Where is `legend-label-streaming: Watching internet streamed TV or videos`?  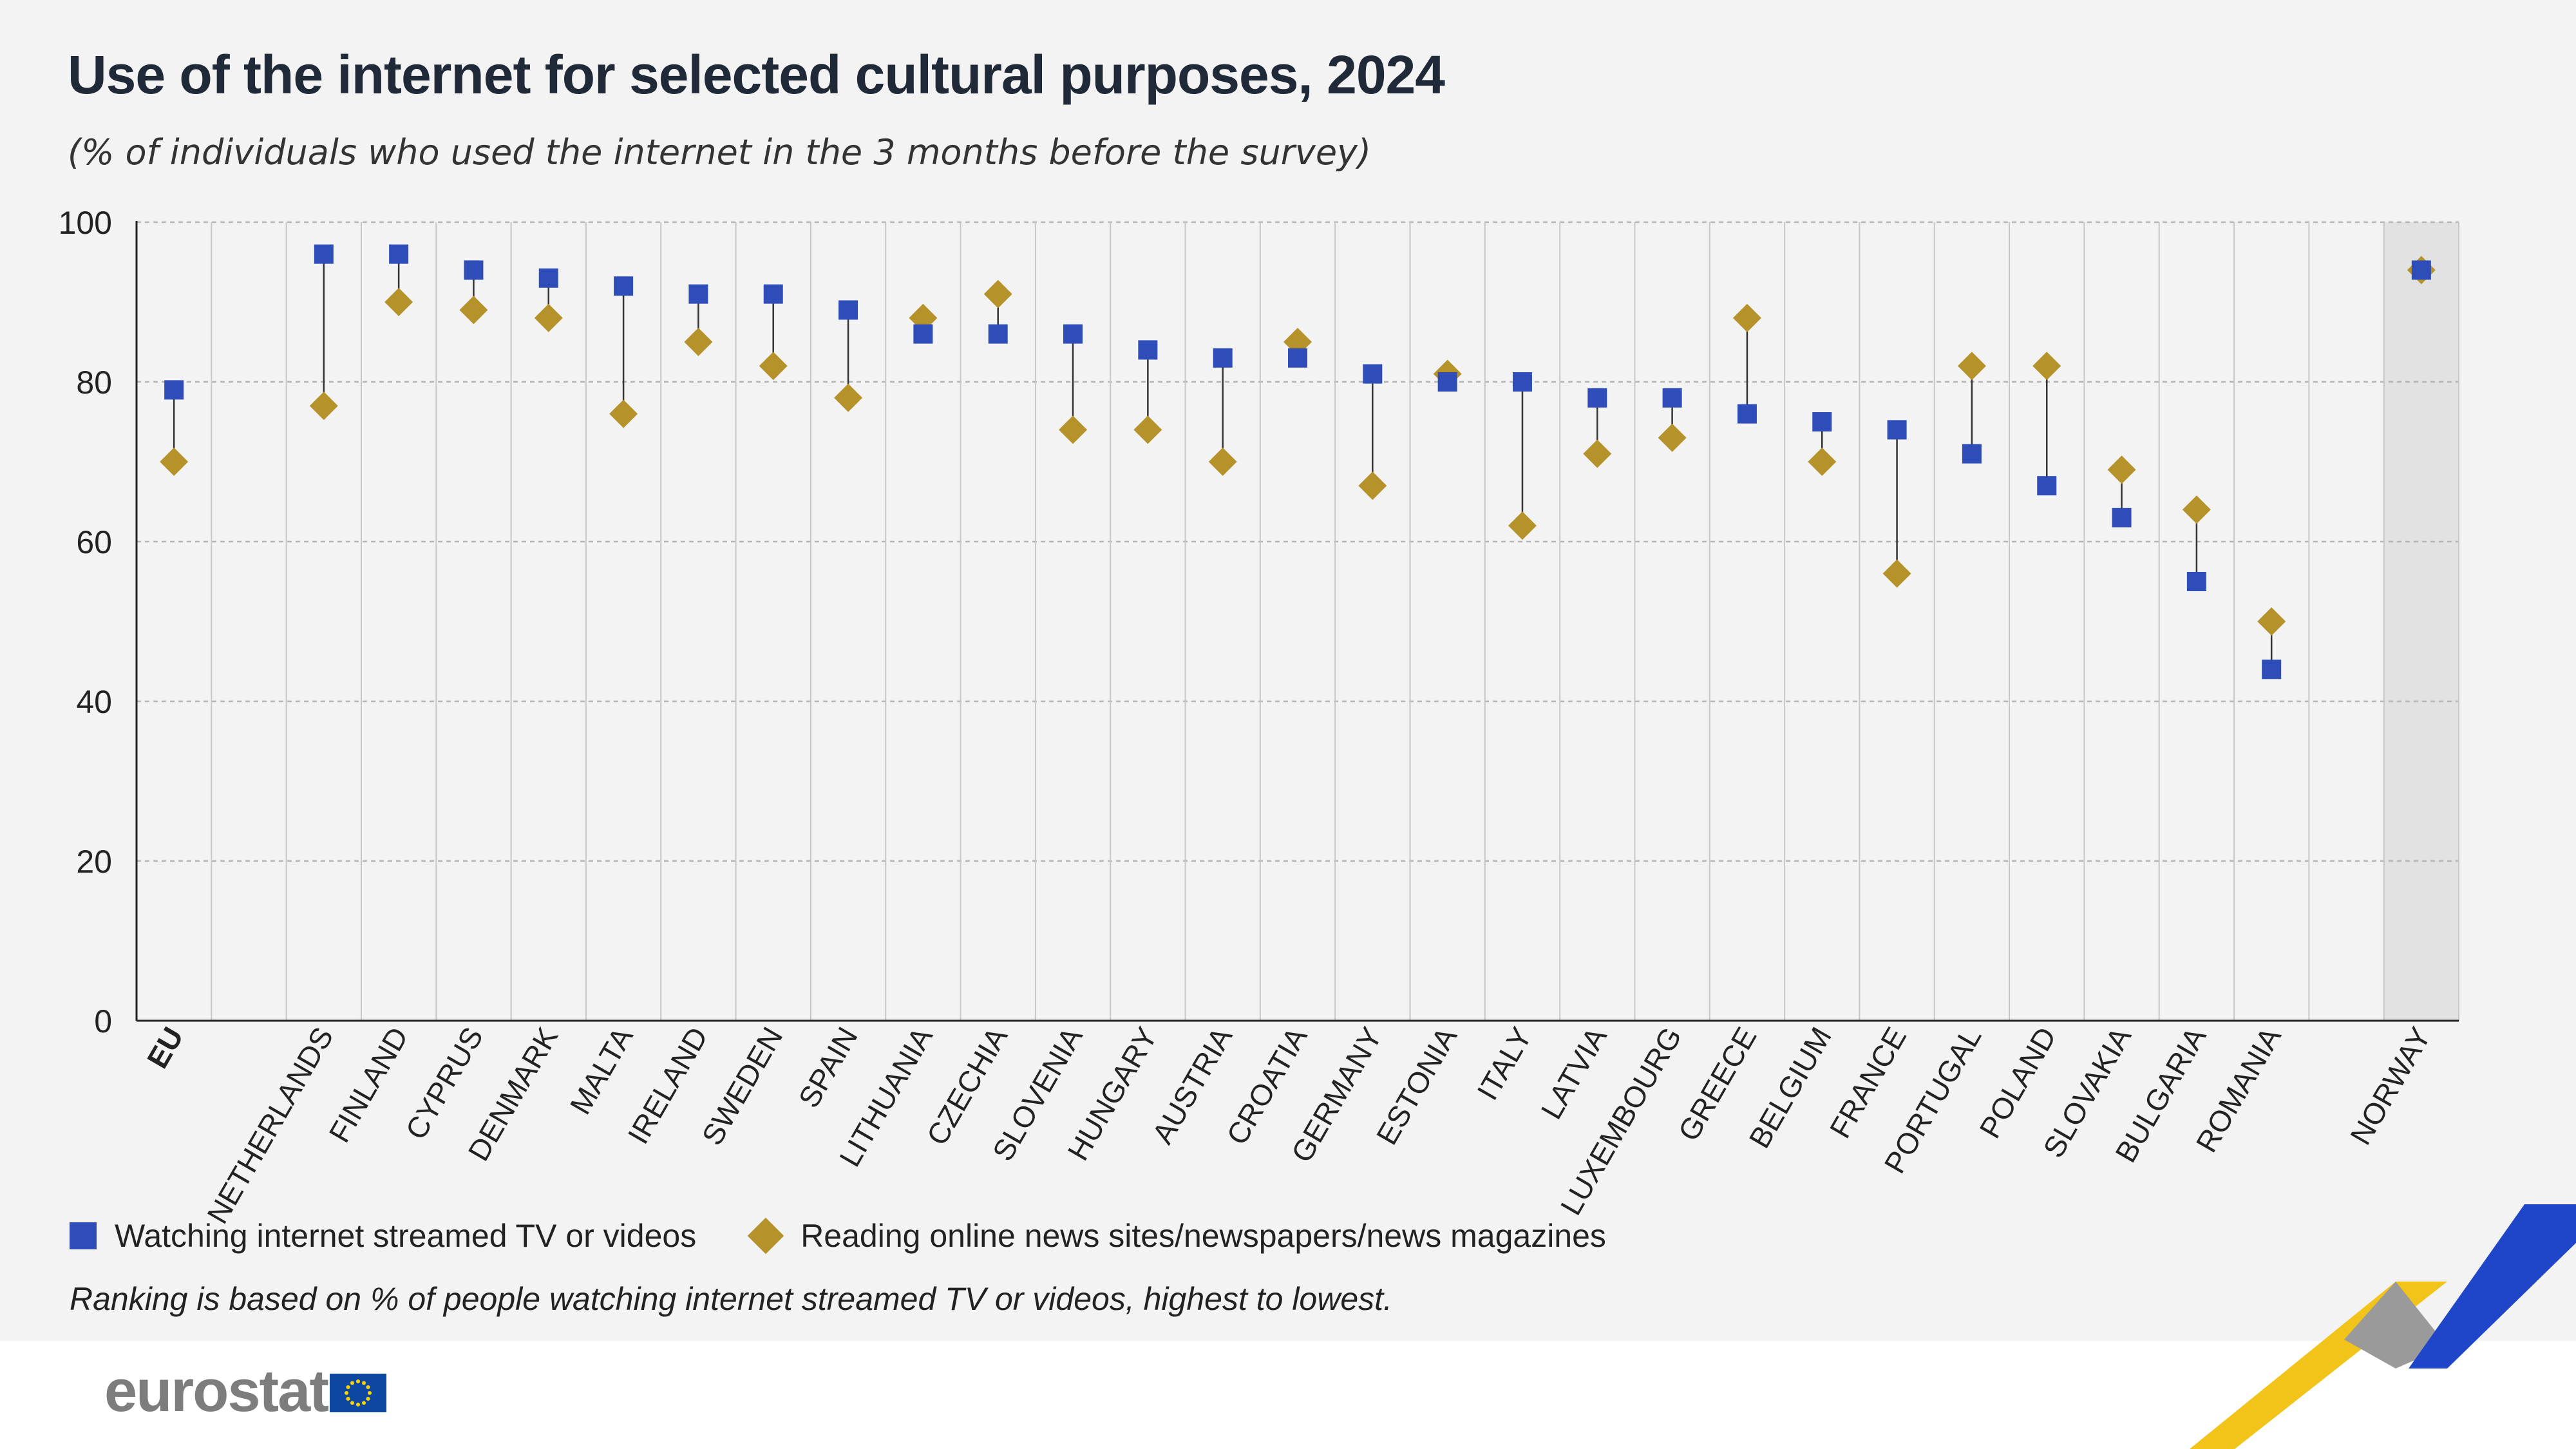 legend-label-streaming: Watching internet streamed TV or videos is located at coordinates (406, 1236).